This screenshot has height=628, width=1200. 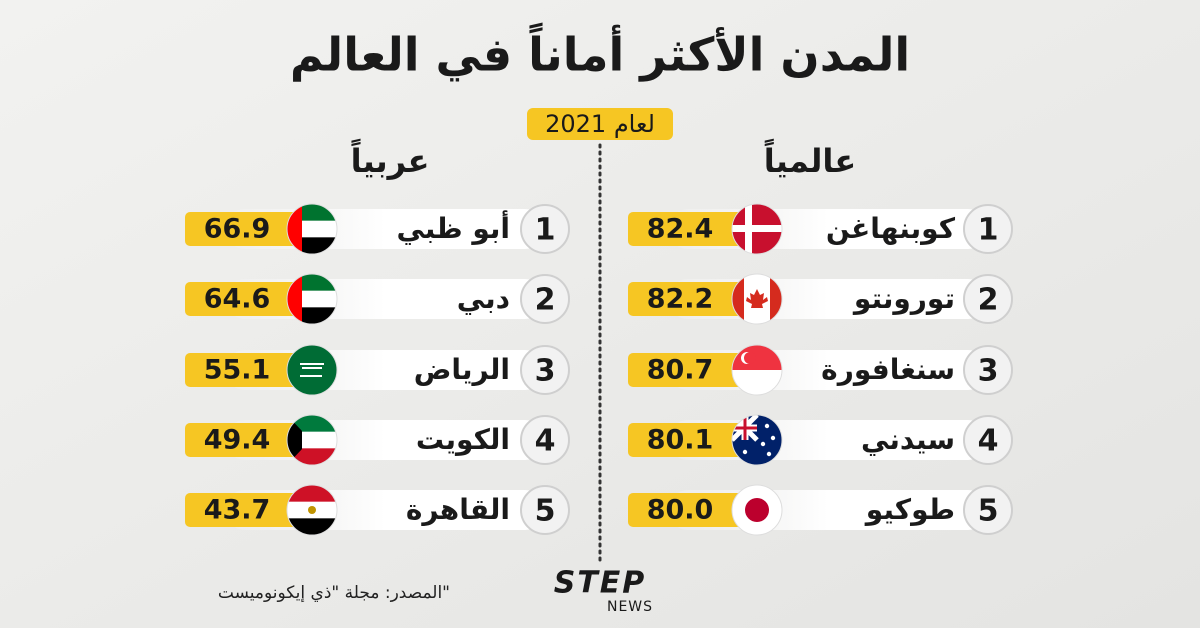 What do you see at coordinates (377, 510) in the screenshot?
I see `row: 43.7 القاهرة 5` at bounding box center [377, 510].